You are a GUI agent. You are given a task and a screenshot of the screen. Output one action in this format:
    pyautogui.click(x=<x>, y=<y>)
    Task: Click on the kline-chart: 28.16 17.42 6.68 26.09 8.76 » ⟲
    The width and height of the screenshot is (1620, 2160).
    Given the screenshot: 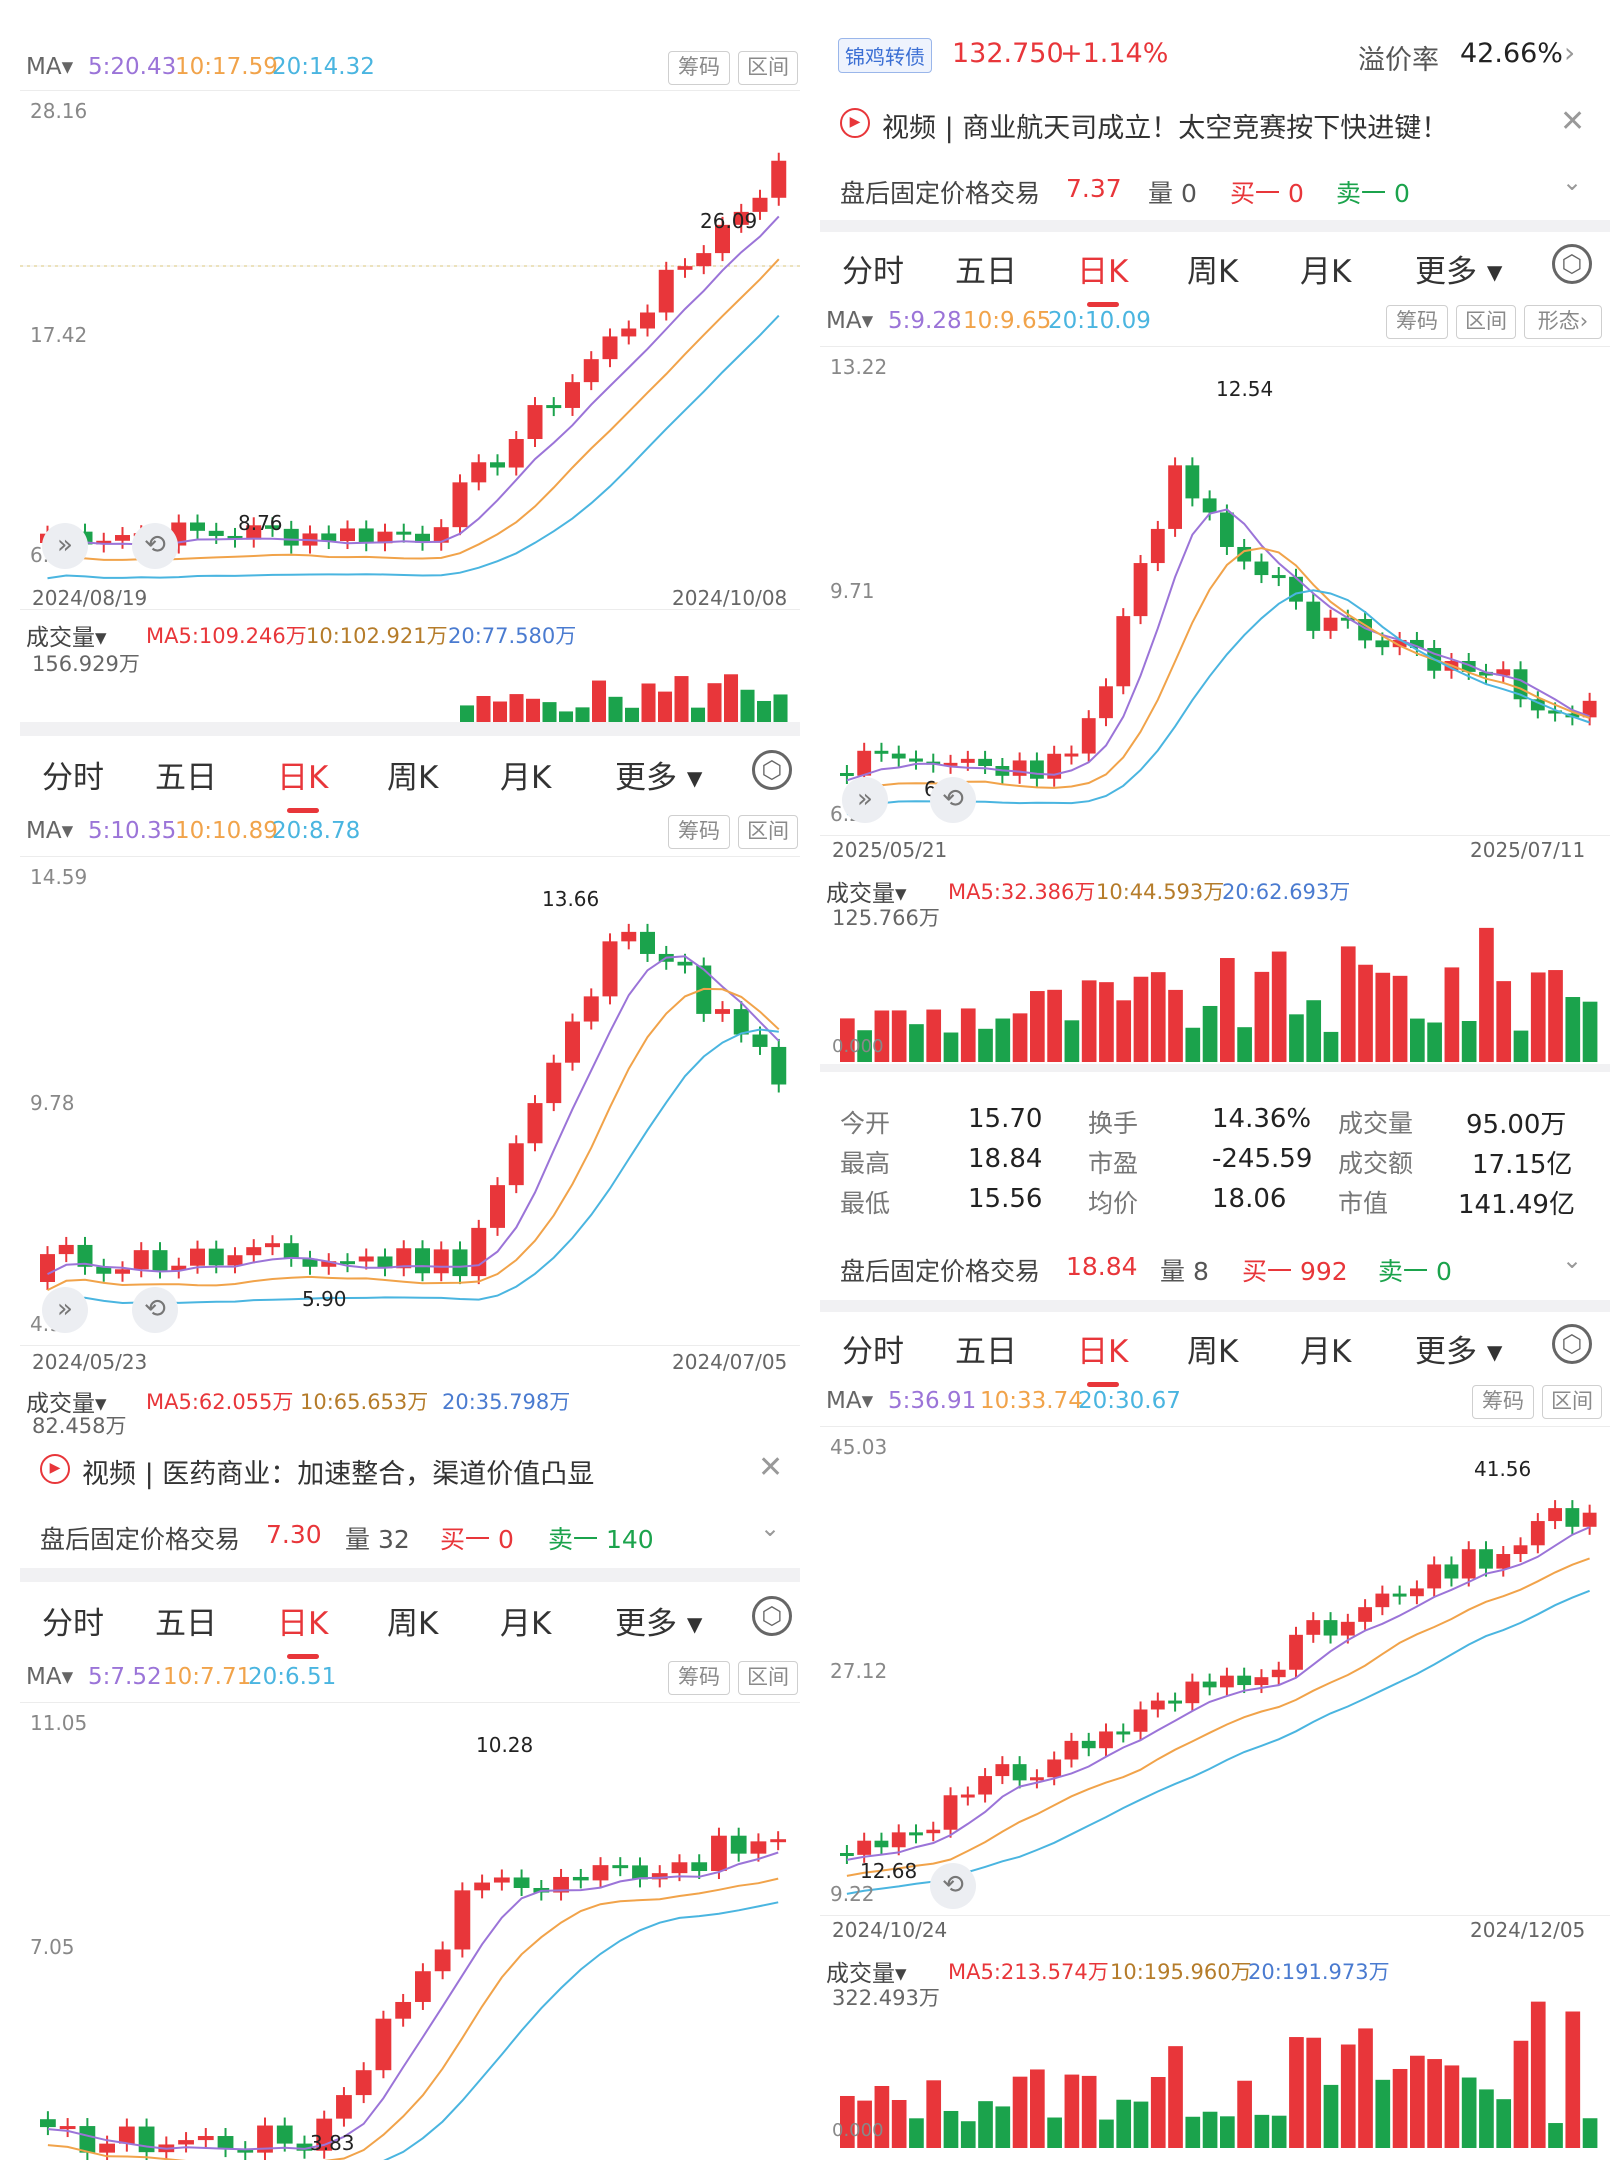 What is the action you would take?
    pyautogui.click(x=410, y=350)
    